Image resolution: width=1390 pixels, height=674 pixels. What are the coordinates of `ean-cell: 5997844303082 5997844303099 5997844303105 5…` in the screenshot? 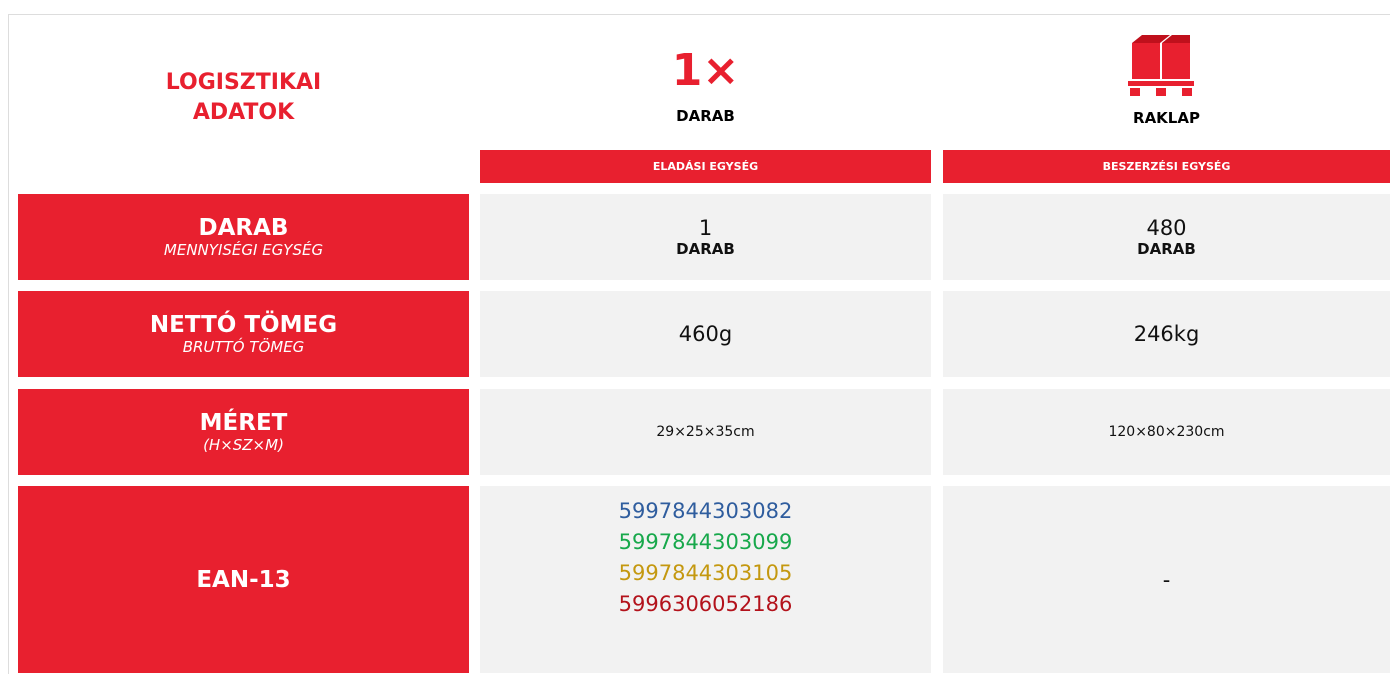 It's located at (705, 579).